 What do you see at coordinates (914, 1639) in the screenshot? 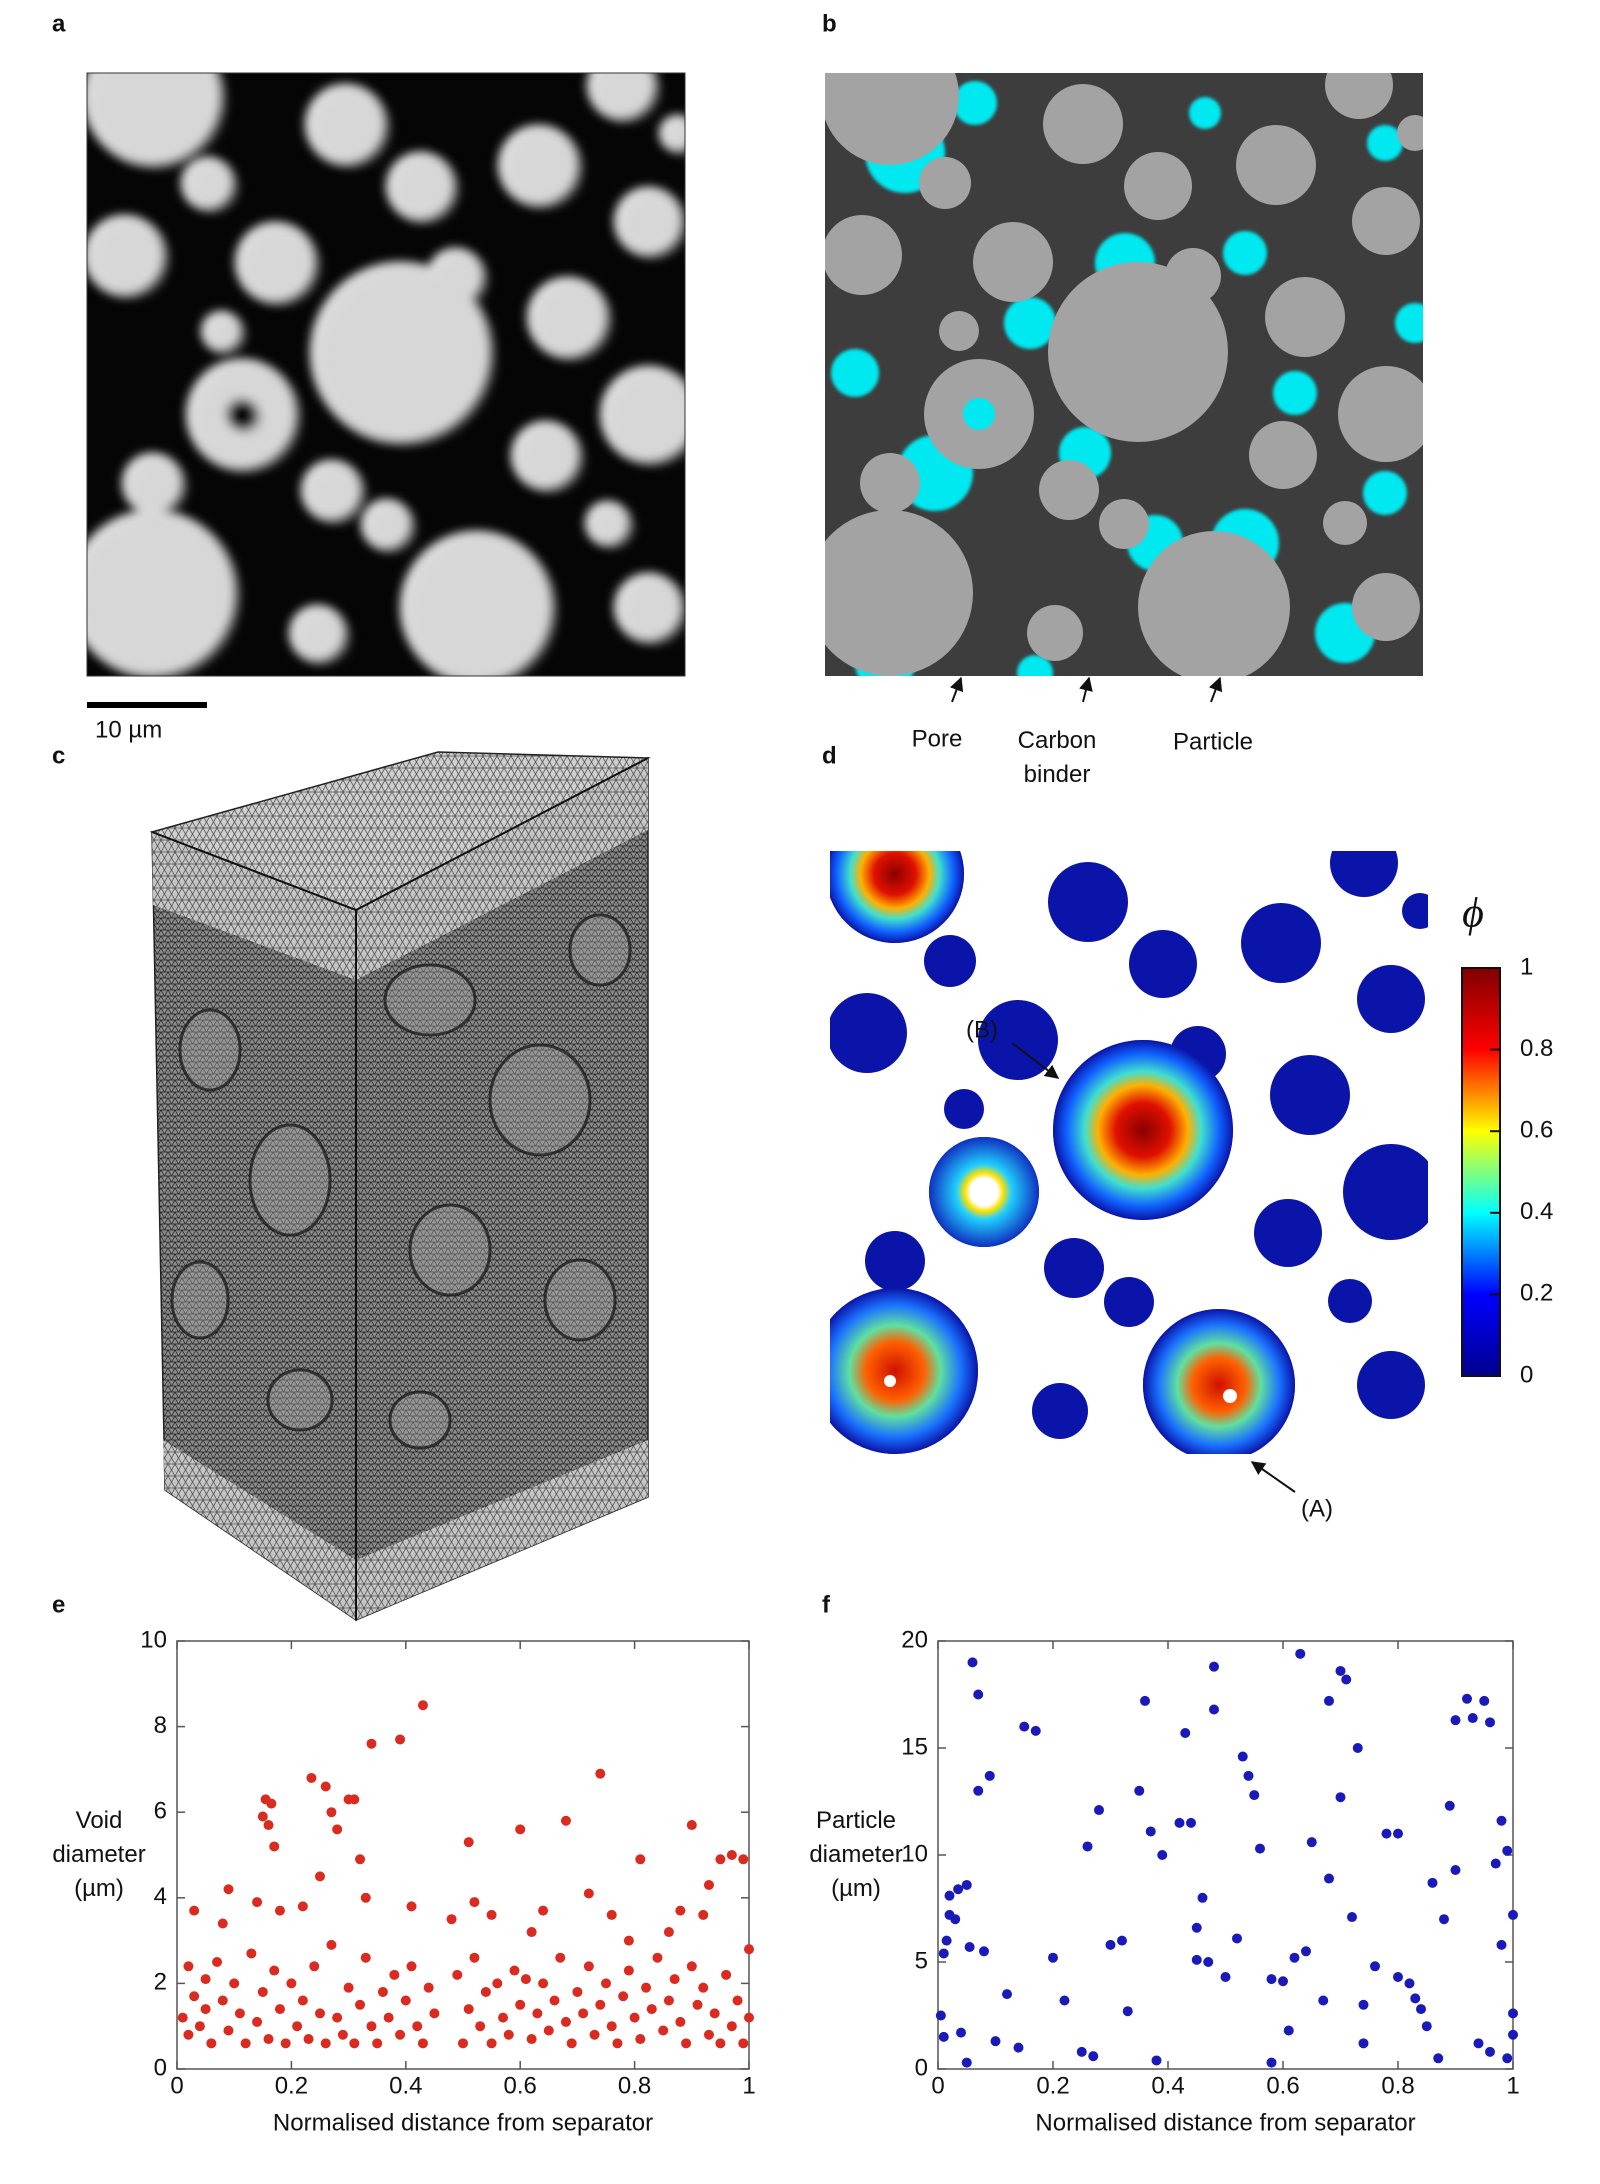
I see `y-tick-label: 20` at bounding box center [914, 1639].